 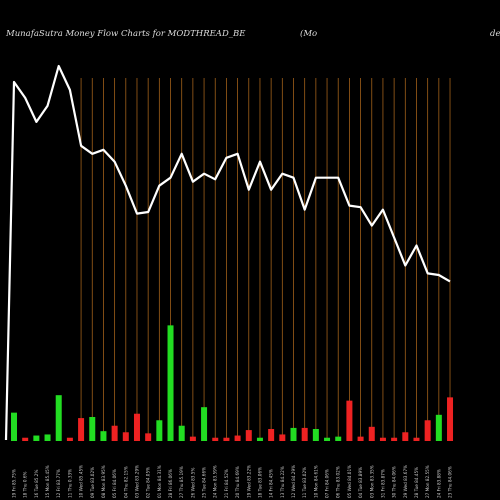 I want to click on x-tick-label: 11 Tue 83.02%, so click(x=304, y=482).